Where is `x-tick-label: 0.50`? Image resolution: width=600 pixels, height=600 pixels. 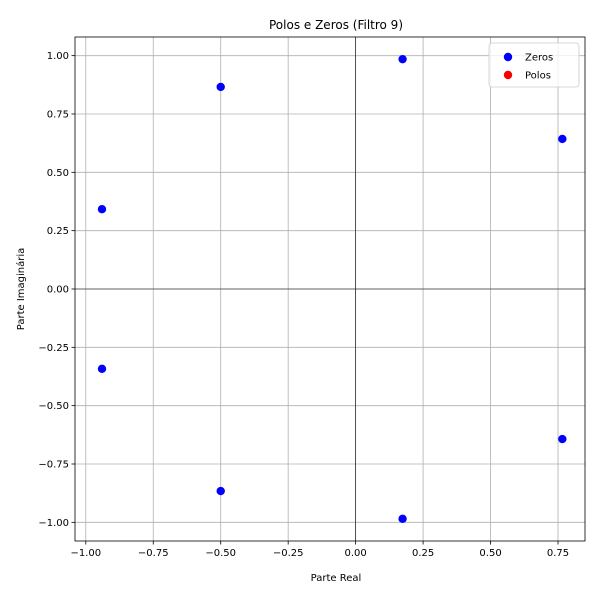 x-tick-label: 0.50 is located at coordinates (490, 553).